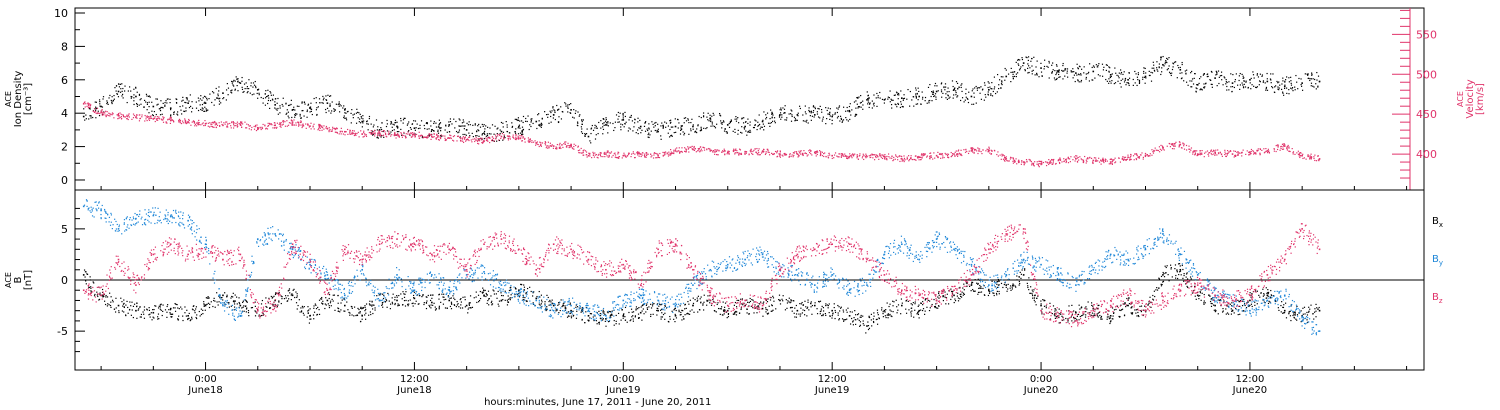 Image resolution: width=1500 pixels, height=410 pixels. I want to click on legend-Bz: Bz, so click(1437, 298).